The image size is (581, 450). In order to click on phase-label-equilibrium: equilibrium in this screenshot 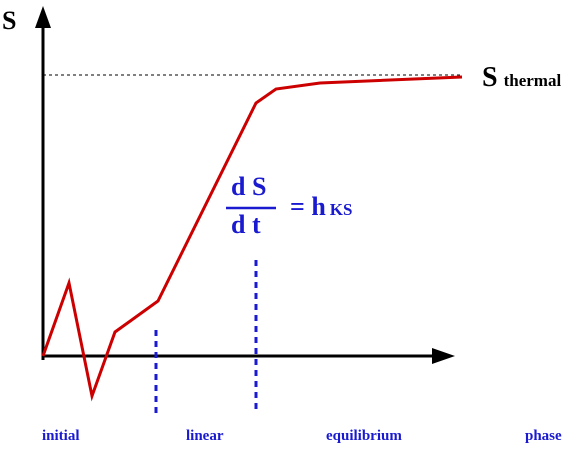, I will do `click(364, 436)`.